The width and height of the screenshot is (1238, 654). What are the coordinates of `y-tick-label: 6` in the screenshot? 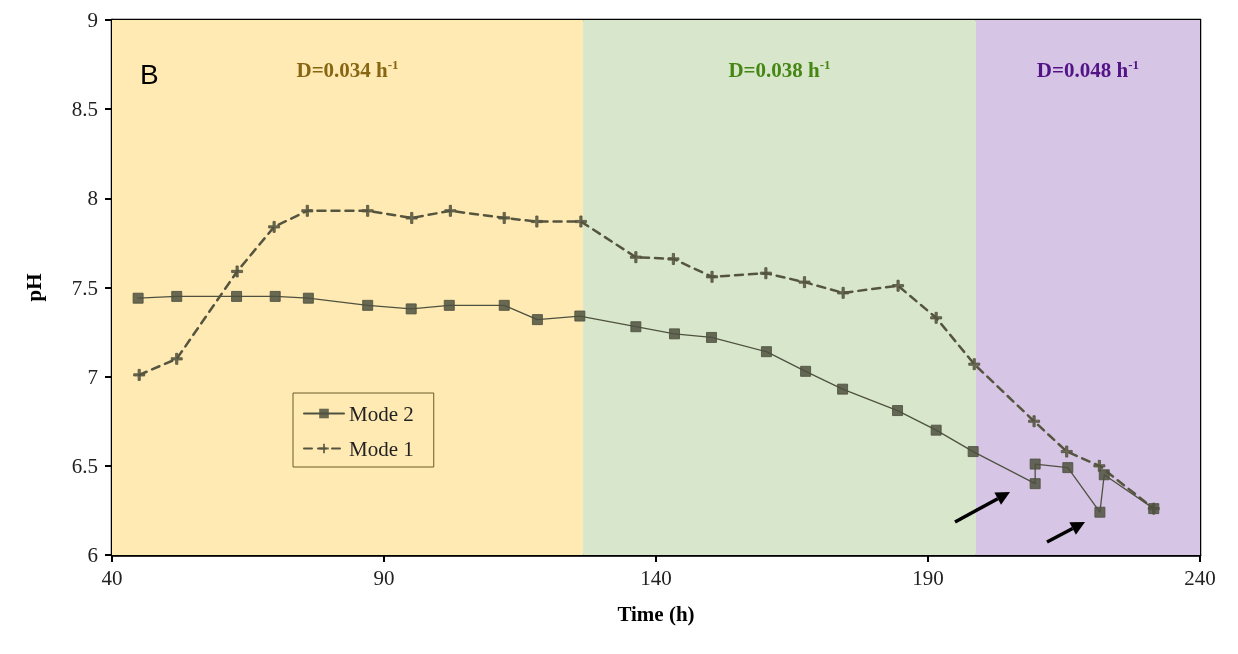 It's located at (92, 555).